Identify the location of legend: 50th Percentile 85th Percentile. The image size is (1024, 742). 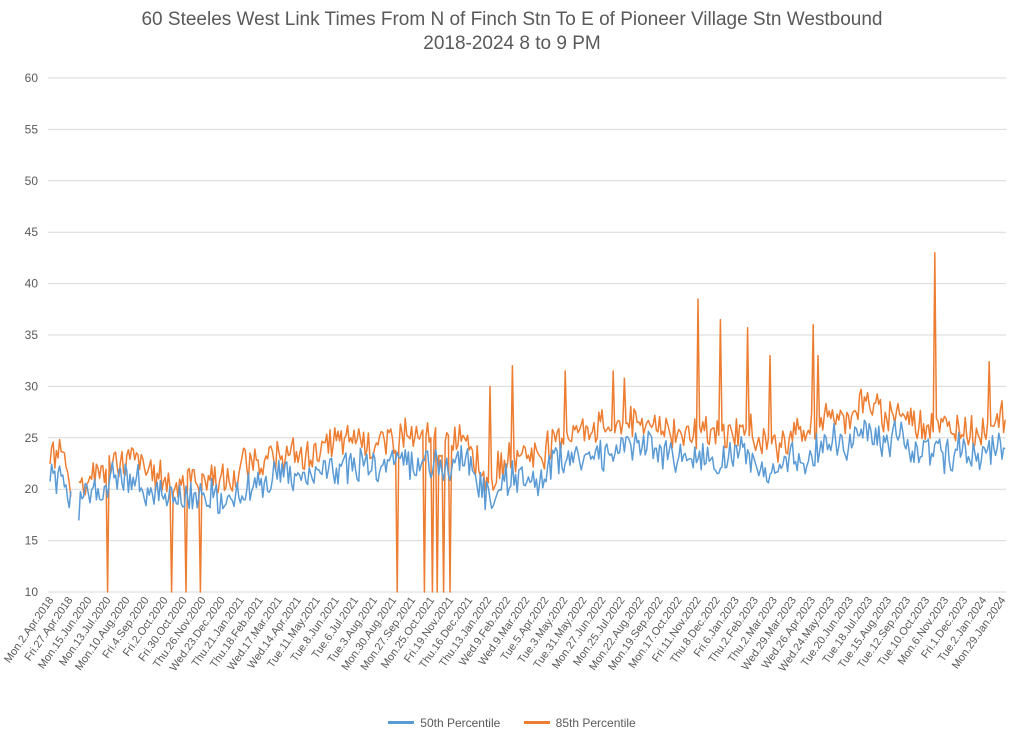
(512, 721).